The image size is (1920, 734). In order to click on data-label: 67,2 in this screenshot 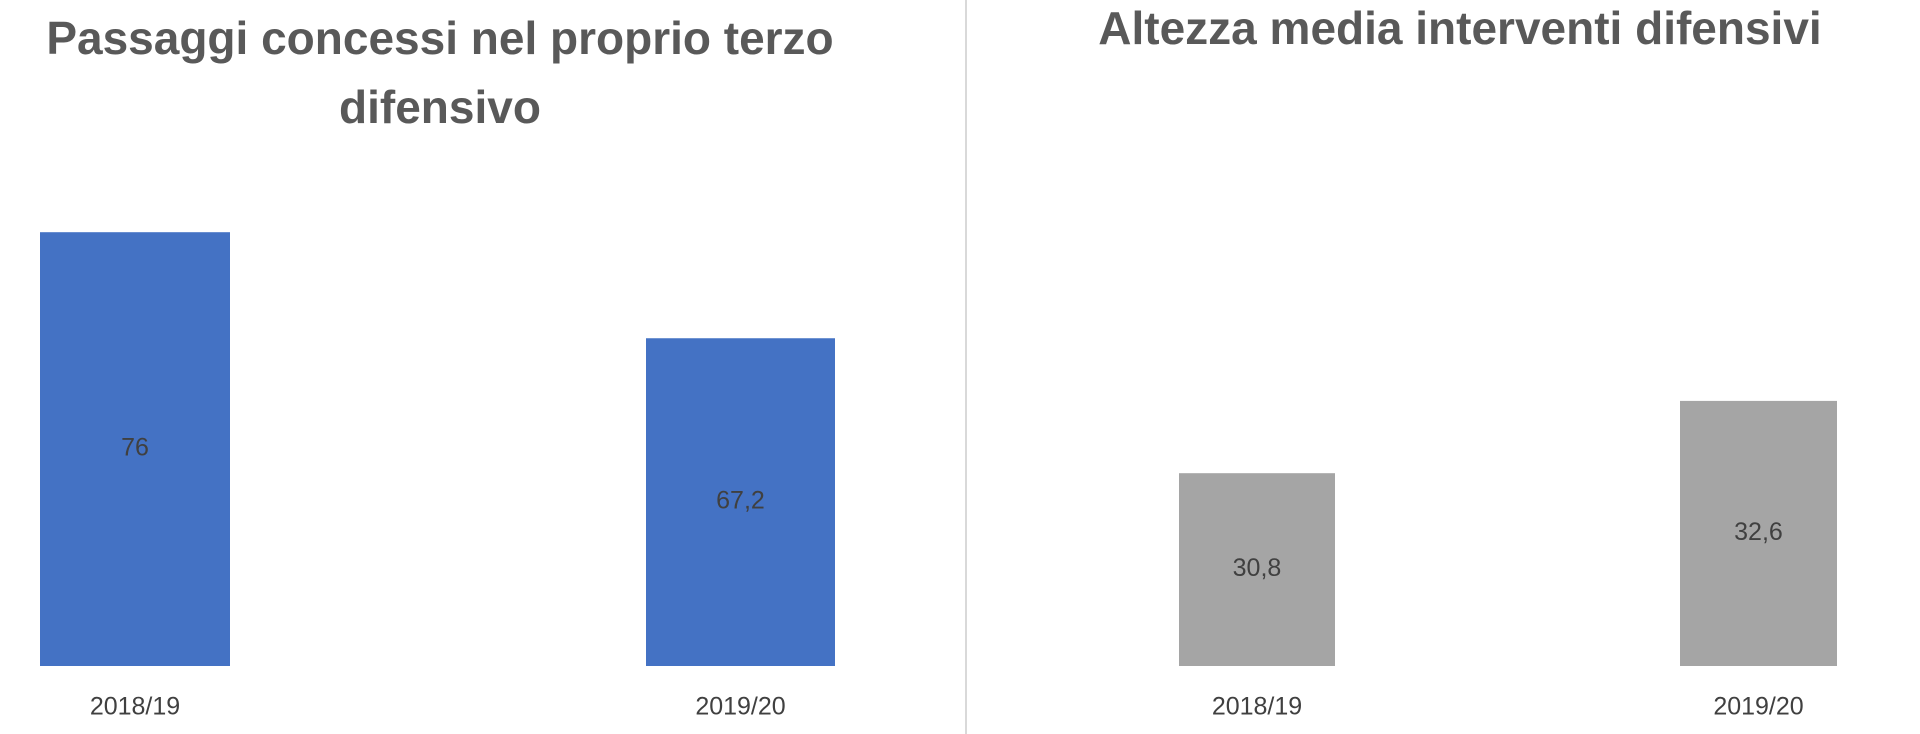, I will do `click(740, 501)`.